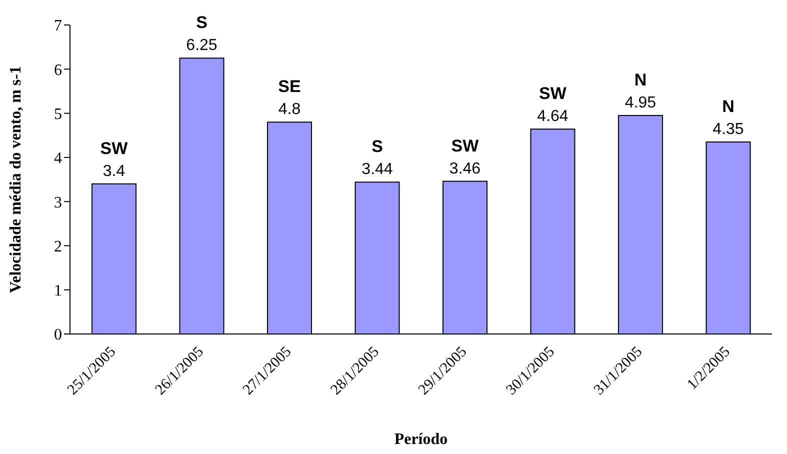 The width and height of the screenshot is (787, 454). I want to click on data-label: 6.25, so click(202, 45).